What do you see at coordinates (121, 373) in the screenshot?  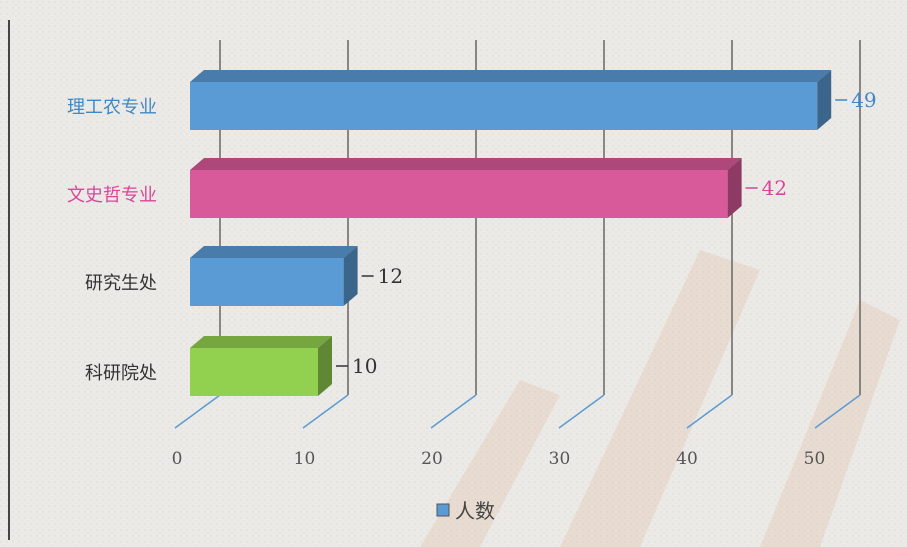 I see `category-label-3: 科研院处` at bounding box center [121, 373].